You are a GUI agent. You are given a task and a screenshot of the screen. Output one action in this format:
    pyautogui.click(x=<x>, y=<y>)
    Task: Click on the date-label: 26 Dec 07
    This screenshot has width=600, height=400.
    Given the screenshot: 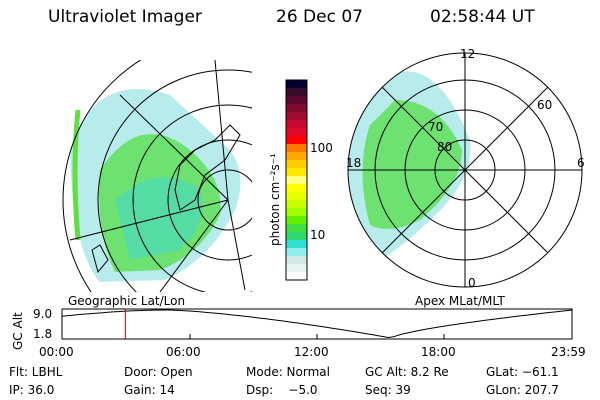 What is the action you would take?
    pyautogui.click(x=319, y=17)
    